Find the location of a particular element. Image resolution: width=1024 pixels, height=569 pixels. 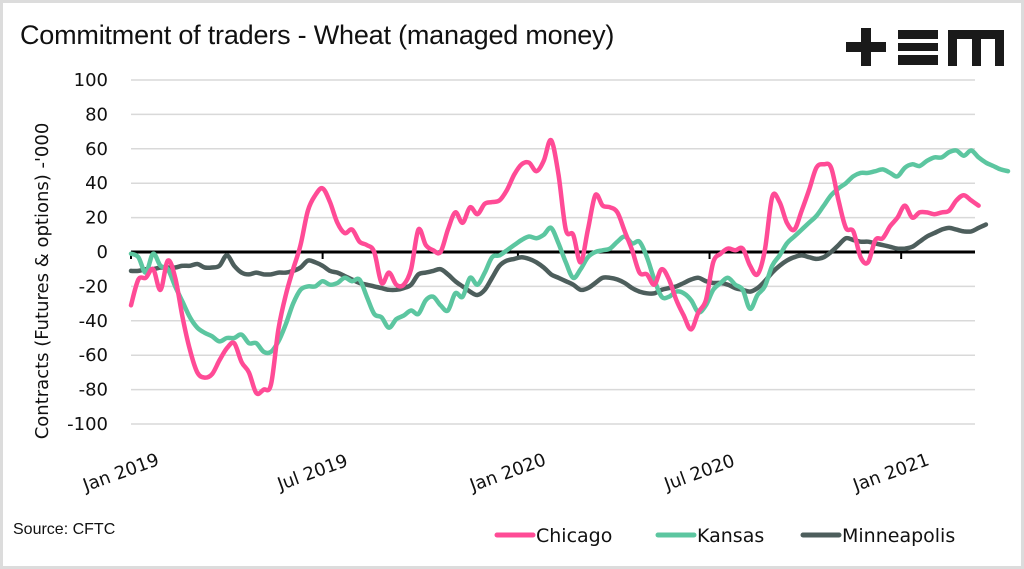

legend-item-minneapolis: Minneapolis is located at coordinates (877, 536).